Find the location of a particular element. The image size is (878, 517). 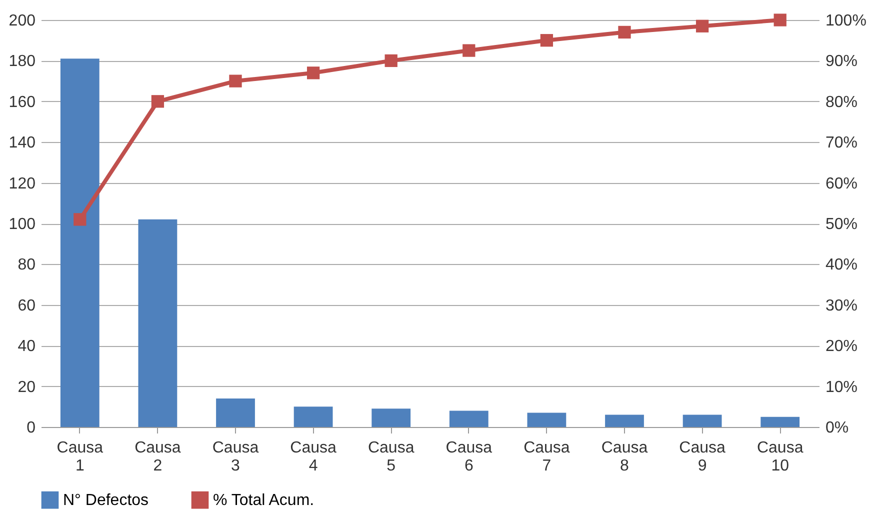

x-tick-label: Causa 10 is located at coordinates (780, 457).